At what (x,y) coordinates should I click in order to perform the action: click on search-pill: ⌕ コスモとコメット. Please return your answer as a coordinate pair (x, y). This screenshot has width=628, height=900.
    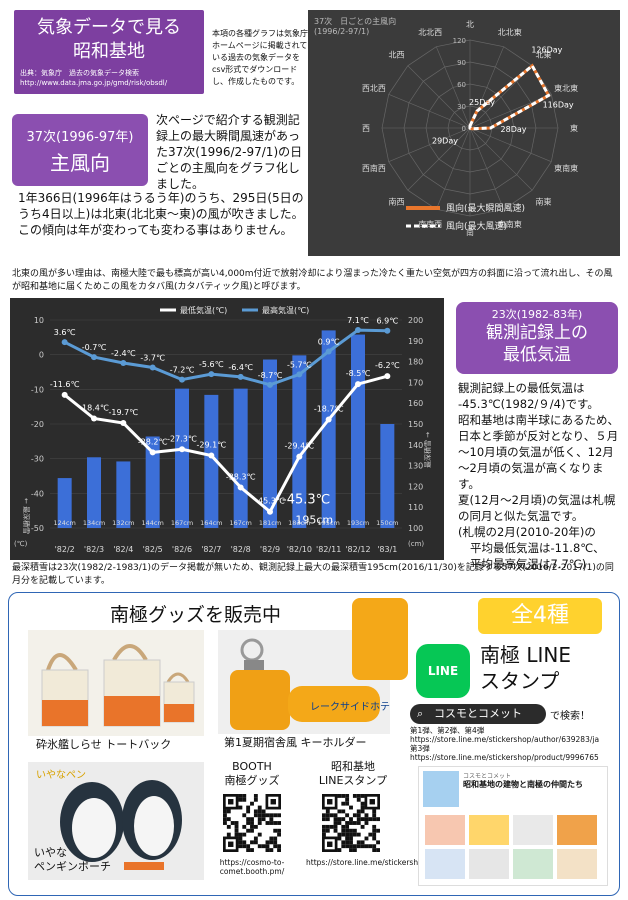
    Looking at the image, I should click on (478, 714).